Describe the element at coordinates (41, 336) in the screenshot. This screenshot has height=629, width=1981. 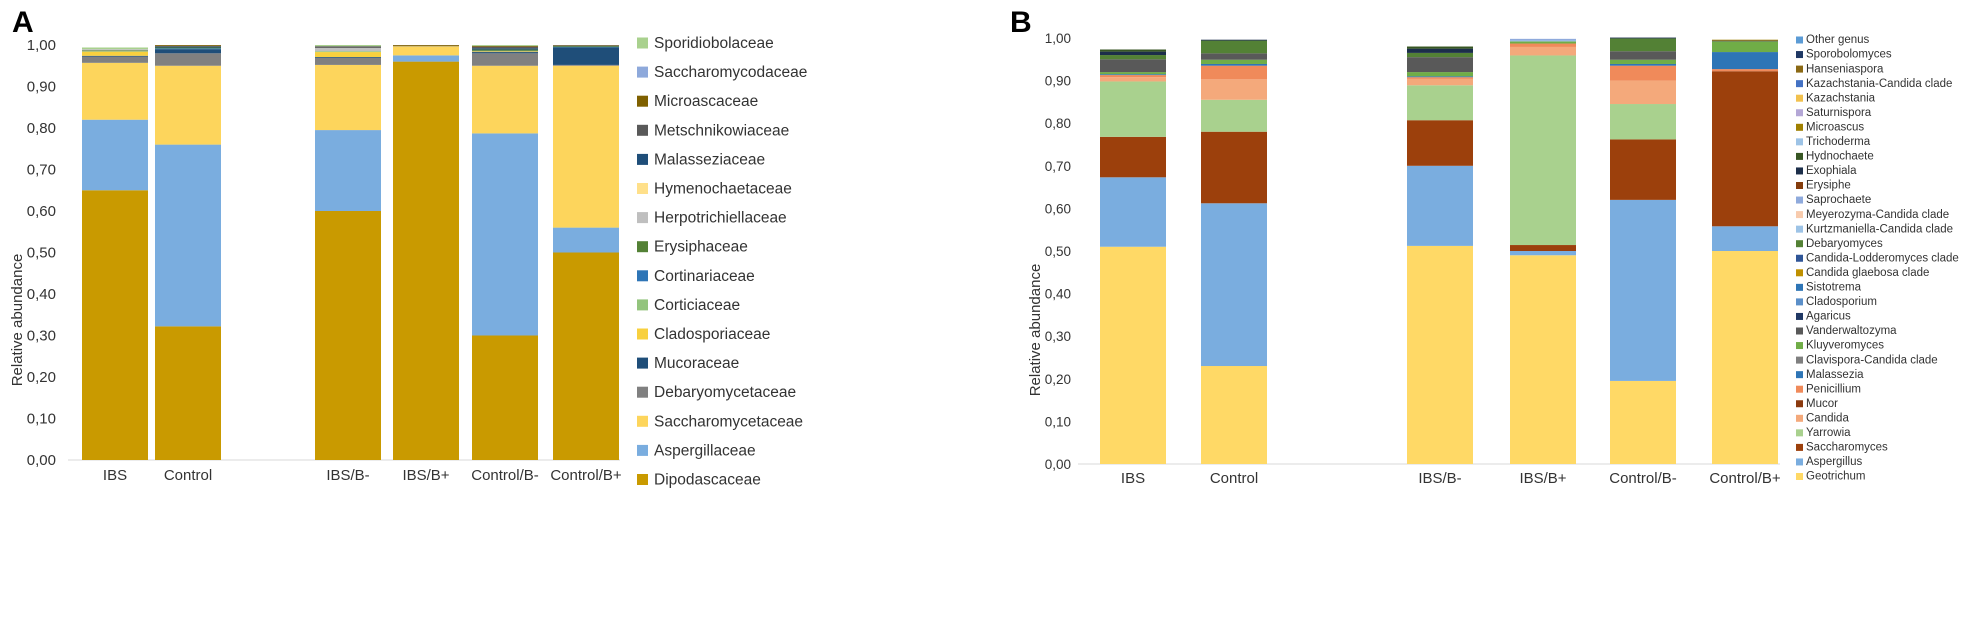
I see `panel-a-y-tick-label: 0,30` at that location.